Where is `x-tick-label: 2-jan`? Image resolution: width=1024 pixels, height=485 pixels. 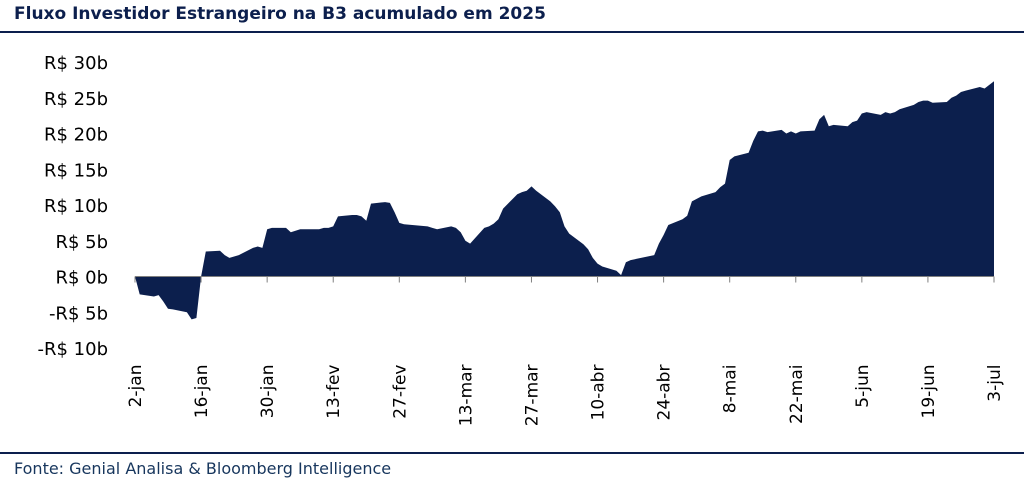
x-tick-label: 2-jan is located at coordinates (136, 386).